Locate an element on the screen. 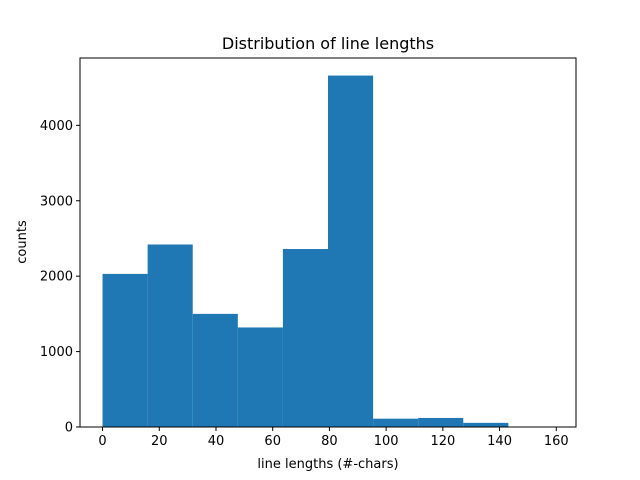 This screenshot has height=480, width=640. x-tick-label: 140 is located at coordinates (499, 441).